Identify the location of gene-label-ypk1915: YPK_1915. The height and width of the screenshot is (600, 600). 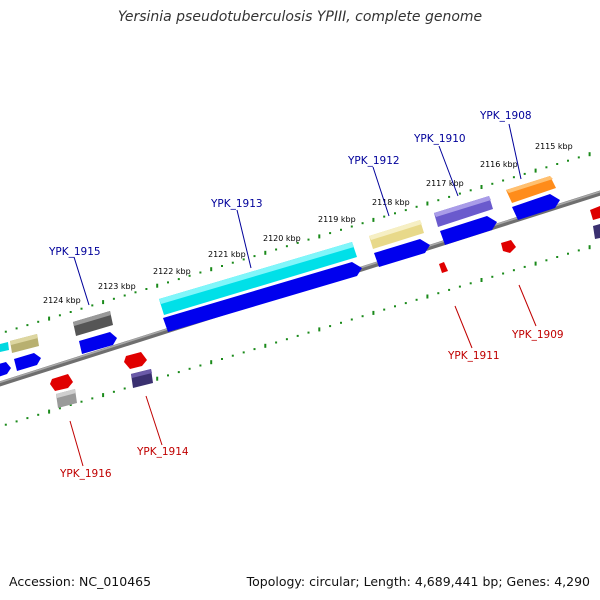
(74, 252).